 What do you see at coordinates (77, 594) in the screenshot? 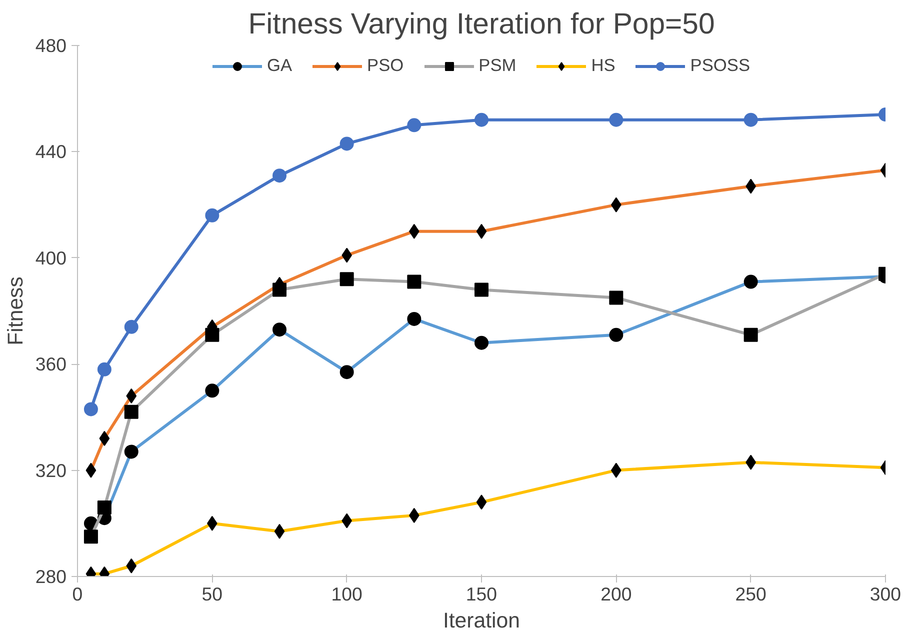
I see `x-tick-label: 0` at bounding box center [77, 594].